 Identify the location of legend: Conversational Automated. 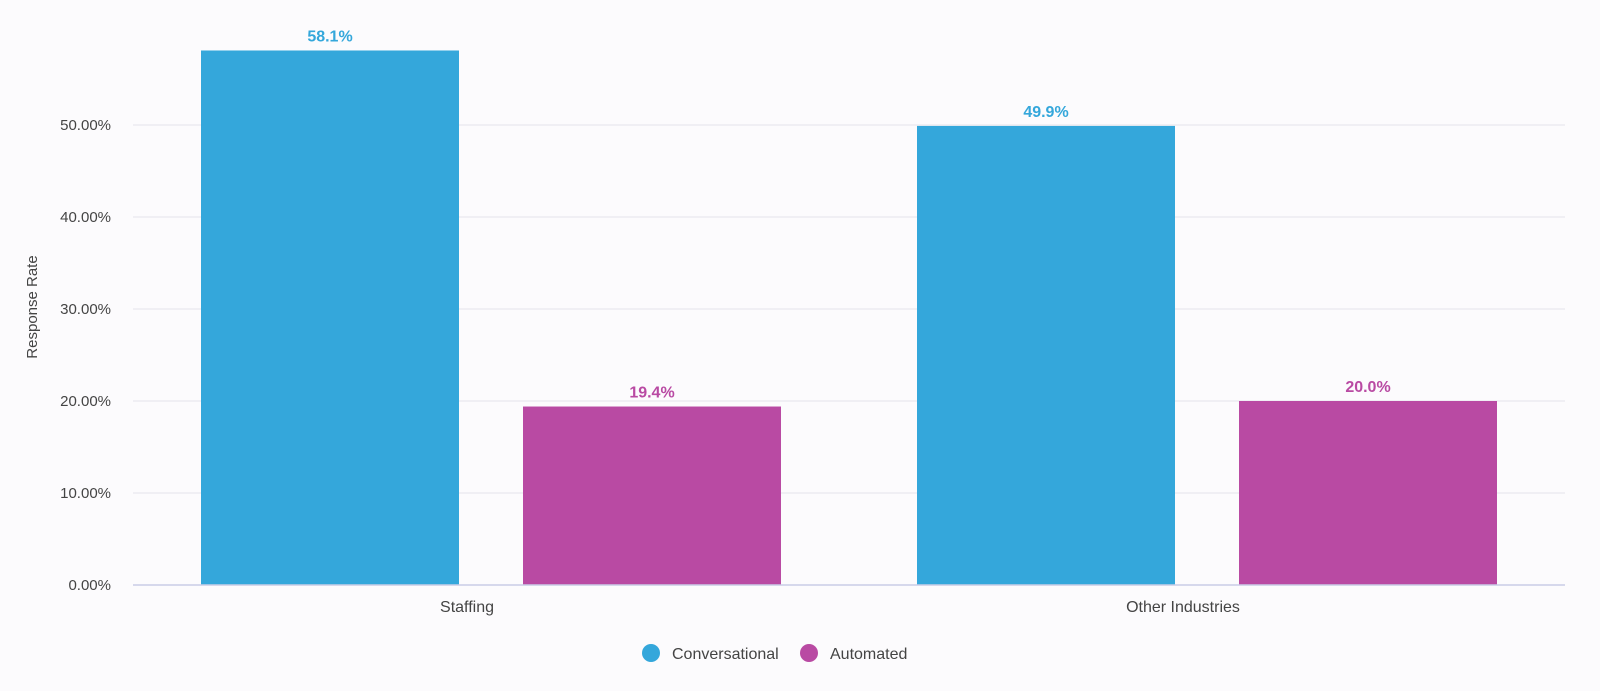
(774, 653).